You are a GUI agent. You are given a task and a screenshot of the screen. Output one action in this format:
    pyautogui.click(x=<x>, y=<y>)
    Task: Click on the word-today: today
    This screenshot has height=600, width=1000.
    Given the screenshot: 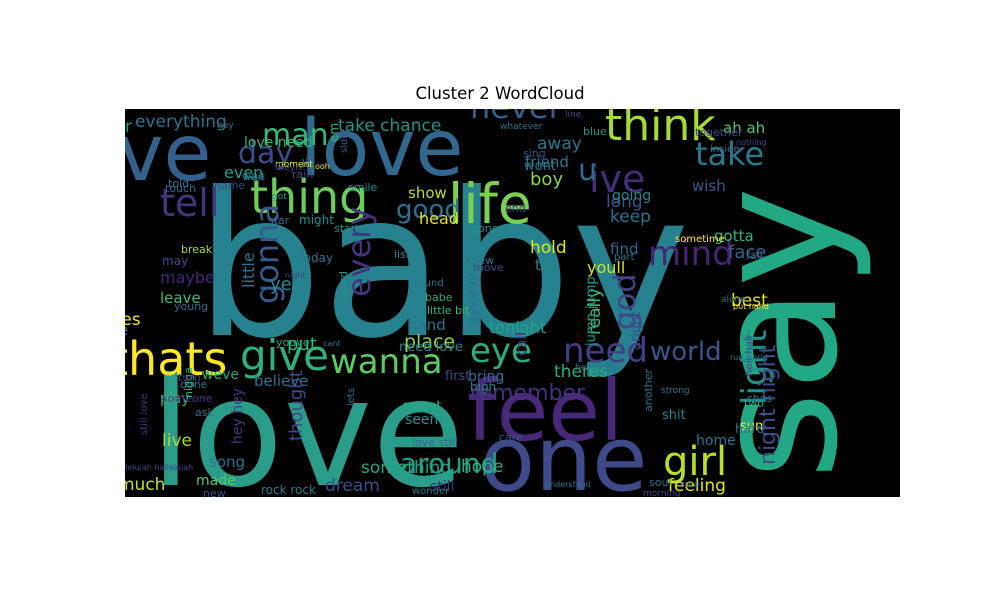 What is the action you would take?
    pyautogui.click(x=316, y=258)
    